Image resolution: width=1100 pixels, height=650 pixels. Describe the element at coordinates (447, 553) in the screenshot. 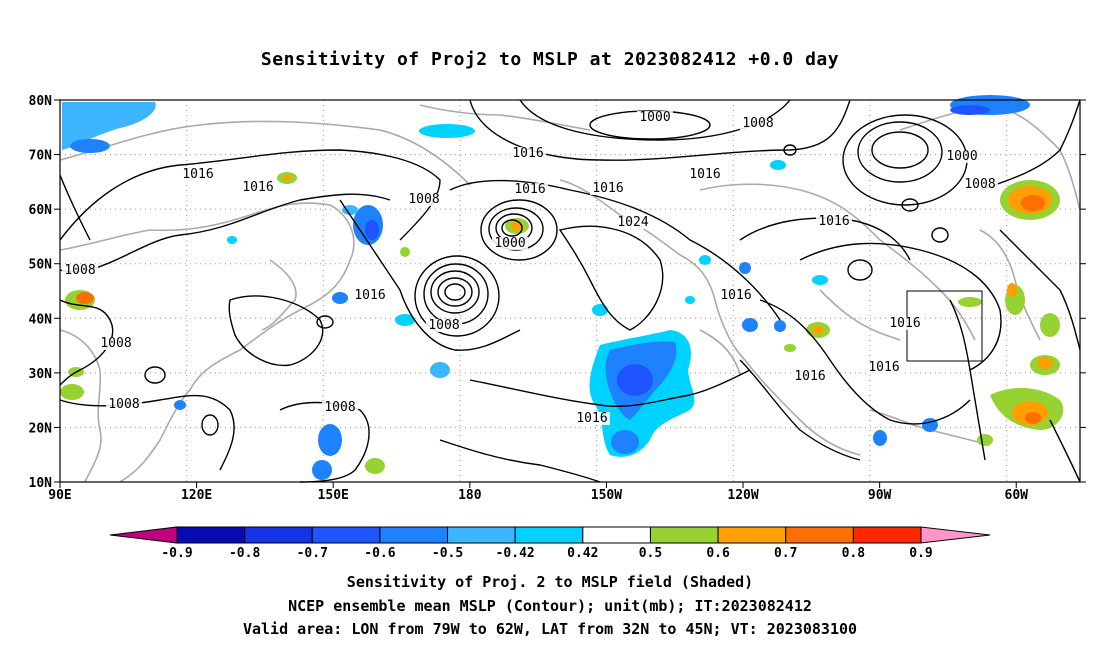

I see `colorbar-level-label: -0.5` at that location.